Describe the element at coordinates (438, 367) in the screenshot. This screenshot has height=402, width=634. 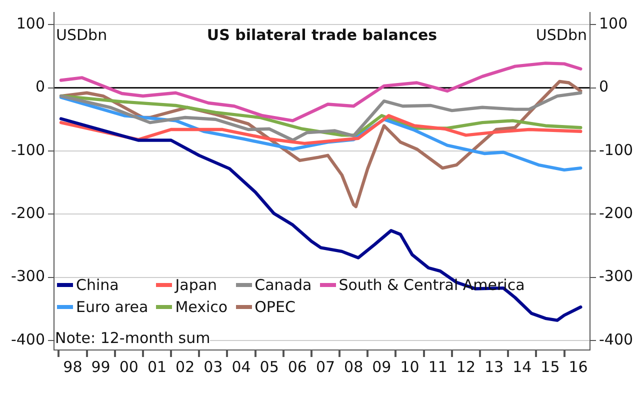
I see `x-tick-label: 11` at that location.